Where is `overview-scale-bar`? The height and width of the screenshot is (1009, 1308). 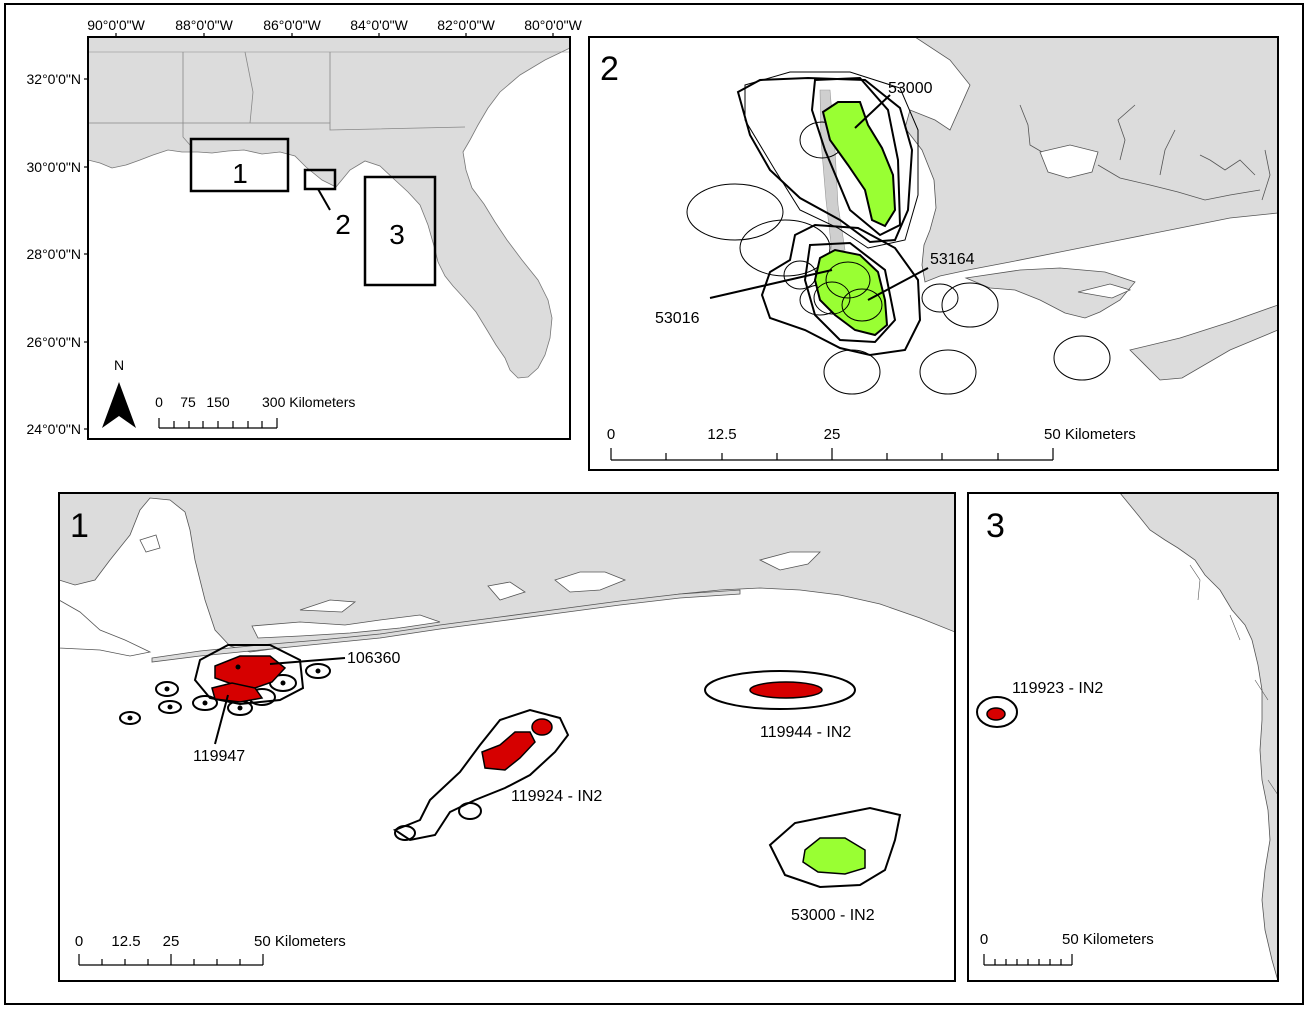
overview-scale-bar is located at coordinates (218, 423).